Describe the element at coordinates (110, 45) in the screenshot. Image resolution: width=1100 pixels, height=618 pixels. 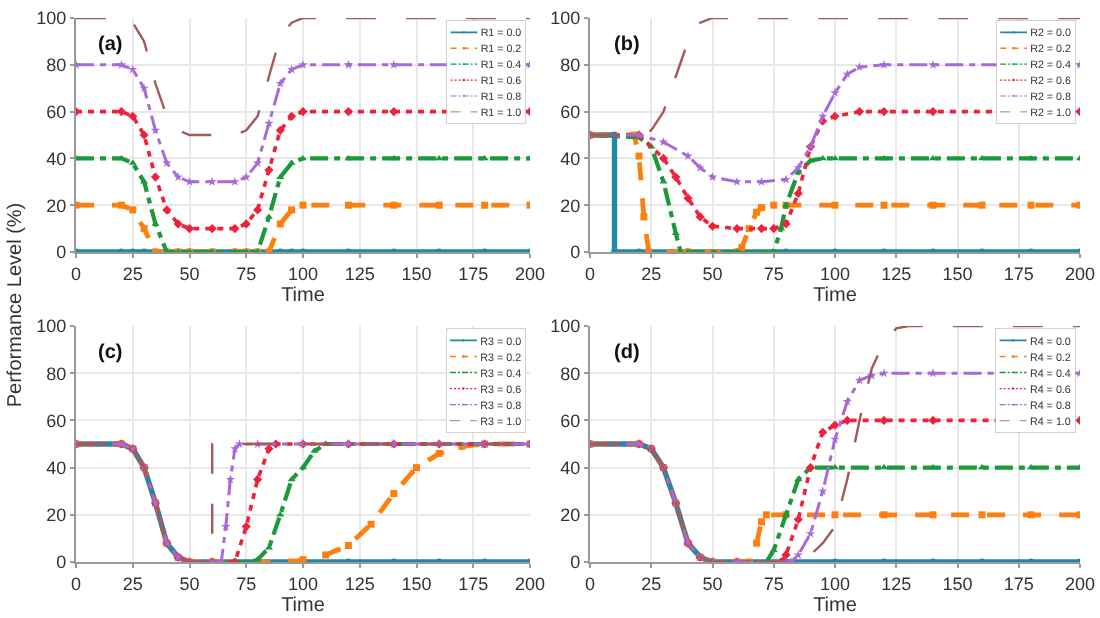
I see `annotation: (a)` at that location.